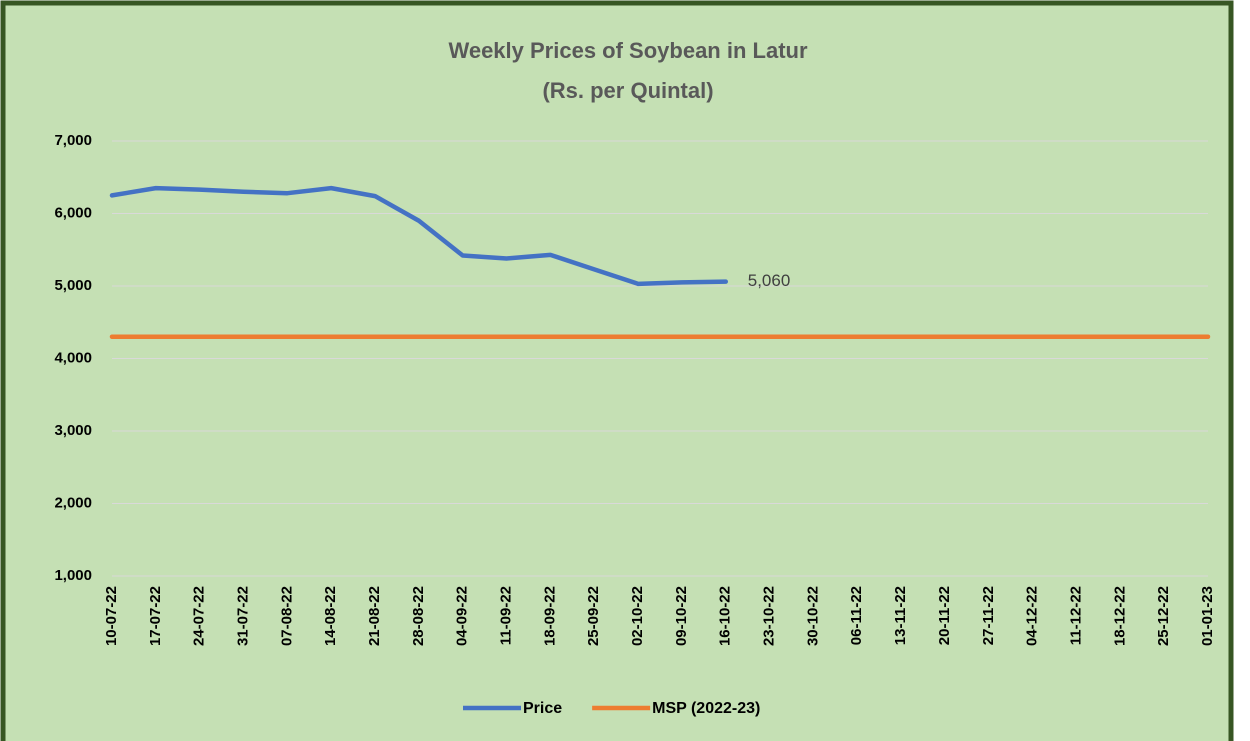 The image size is (1250, 741). What do you see at coordinates (374, 616) in the screenshot?
I see `x-tick-label: 21-08-22` at bounding box center [374, 616].